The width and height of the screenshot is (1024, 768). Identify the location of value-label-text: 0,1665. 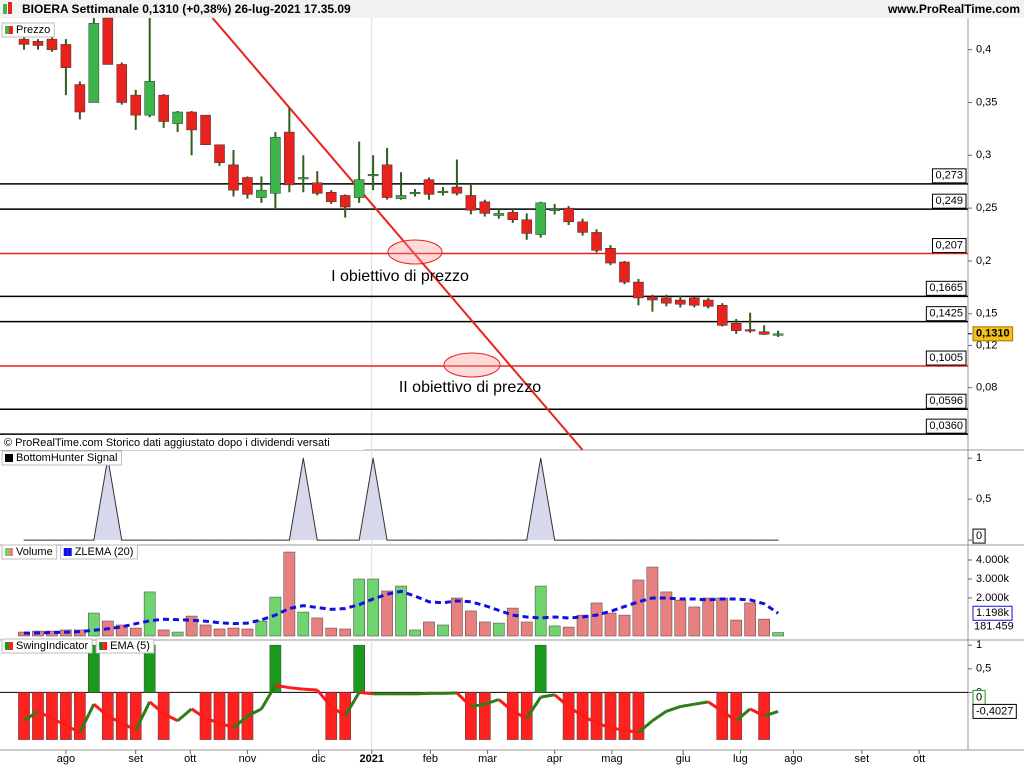
(946, 288).